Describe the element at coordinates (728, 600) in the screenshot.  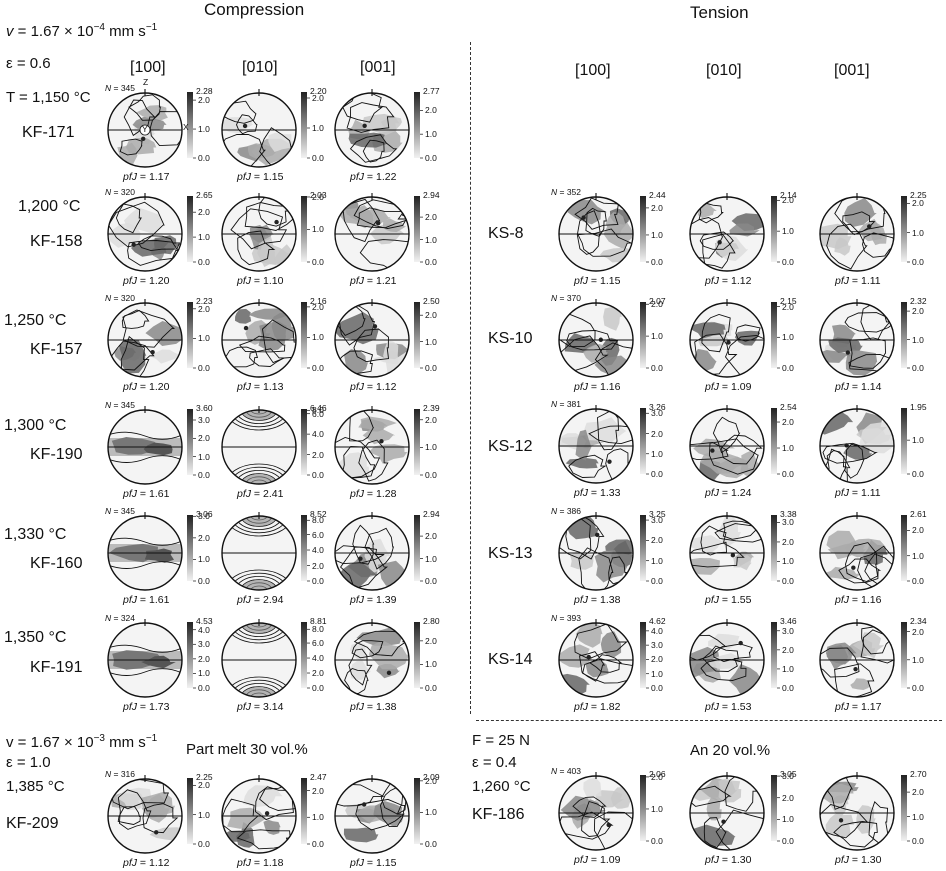
I see `pfj-value: pfJ = 1.55` at that location.